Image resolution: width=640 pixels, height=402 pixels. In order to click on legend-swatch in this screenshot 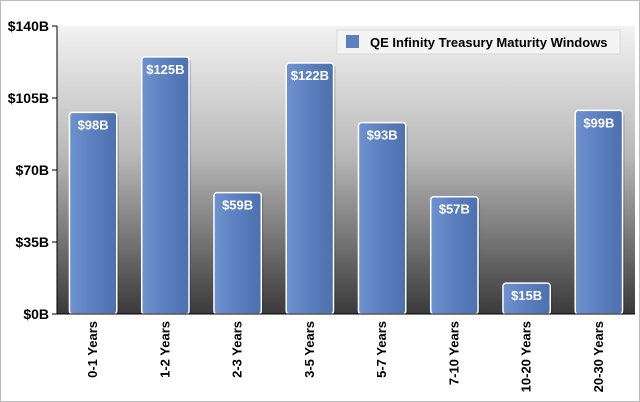, I will do `click(352, 41)`.